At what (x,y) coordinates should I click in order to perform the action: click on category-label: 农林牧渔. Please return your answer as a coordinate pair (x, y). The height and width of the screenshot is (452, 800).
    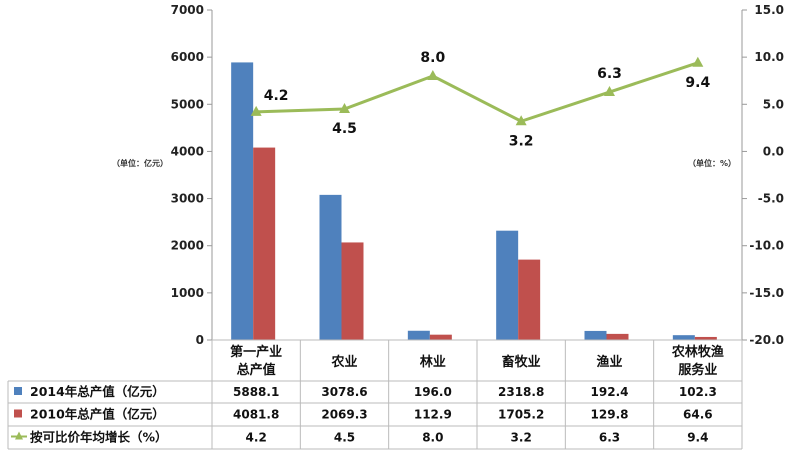
    Looking at the image, I should click on (697, 352).